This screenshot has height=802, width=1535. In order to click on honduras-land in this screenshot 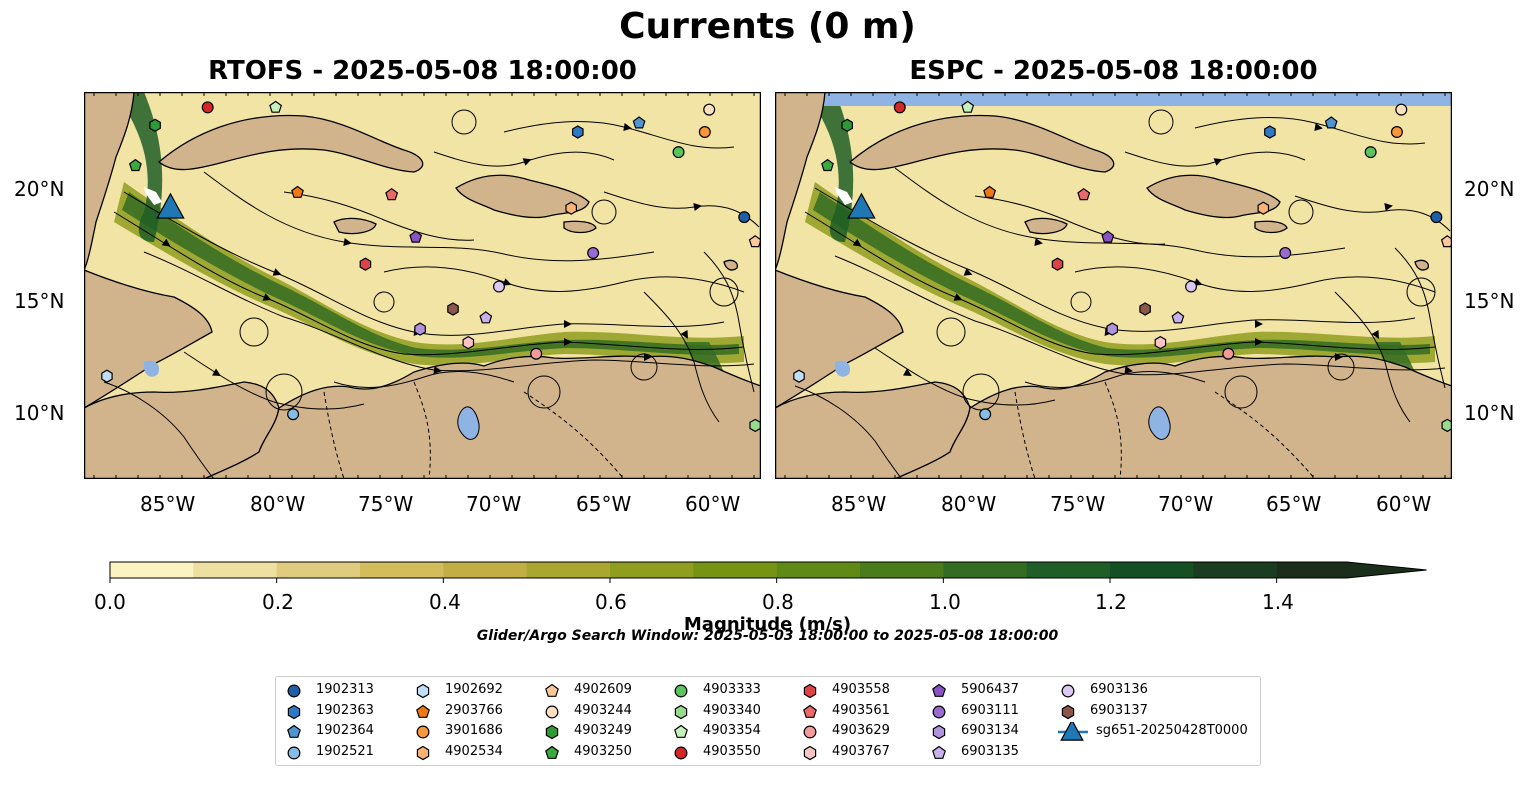, I will do `click(148, 339)`.